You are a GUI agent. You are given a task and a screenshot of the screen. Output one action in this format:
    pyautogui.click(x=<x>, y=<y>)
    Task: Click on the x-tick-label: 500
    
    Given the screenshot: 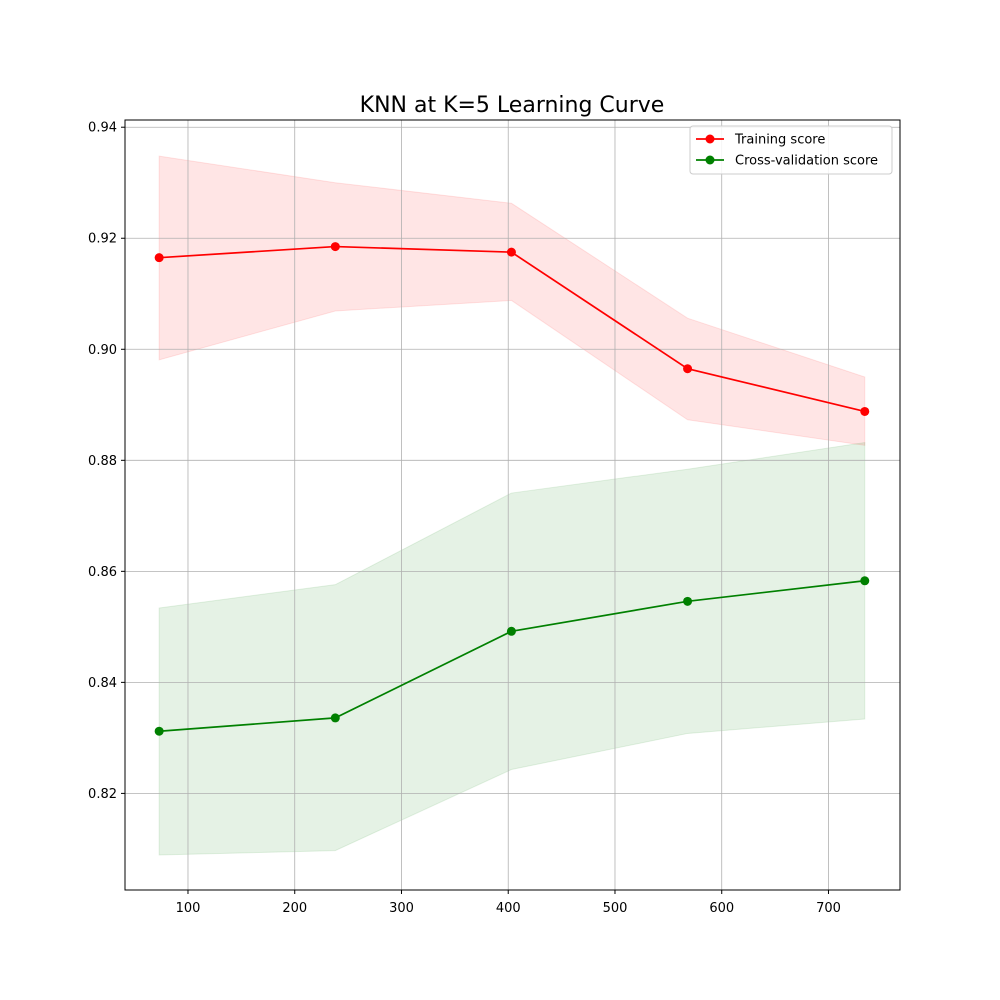 What is the action you would take?
    pyautogui.click(x=615, y=908)
    